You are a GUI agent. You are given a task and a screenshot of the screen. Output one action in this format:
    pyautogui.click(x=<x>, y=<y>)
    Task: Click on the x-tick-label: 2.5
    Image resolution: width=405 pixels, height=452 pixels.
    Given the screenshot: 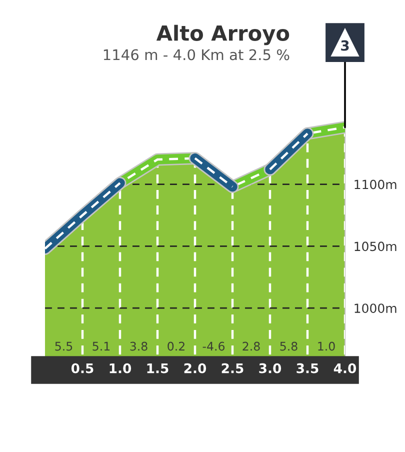 What is the action you would take?
    pyautogui.click(x=233, y=368)
    